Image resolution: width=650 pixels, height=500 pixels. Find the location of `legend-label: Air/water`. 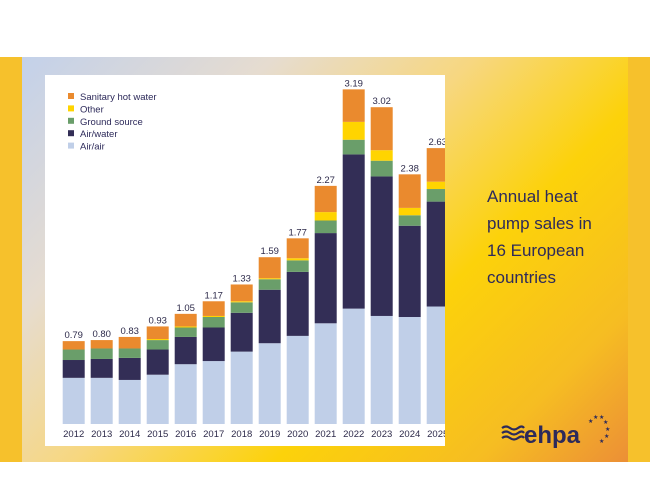

legend-label: Air/water is located at coordinates (98, 134).